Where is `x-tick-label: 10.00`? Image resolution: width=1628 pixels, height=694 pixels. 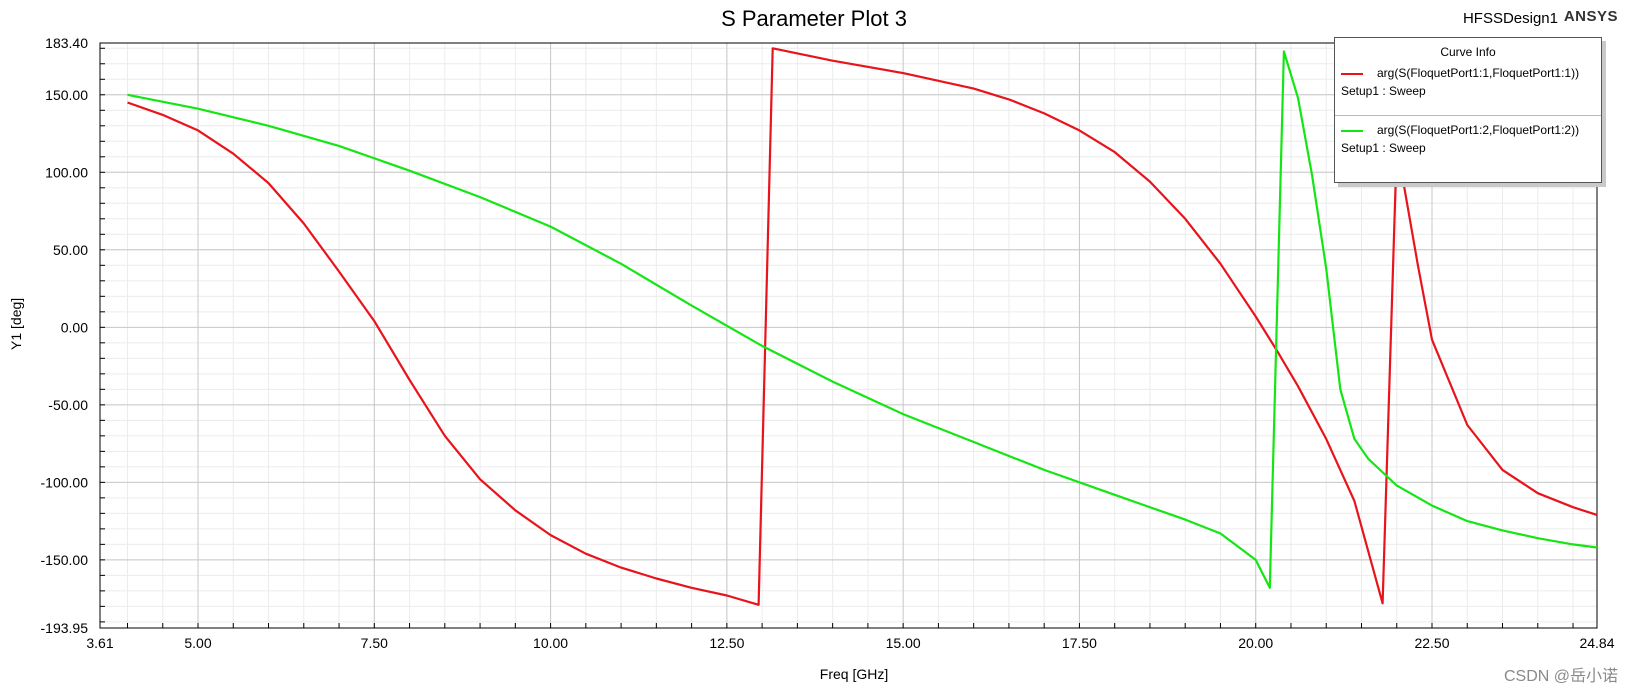 x-tick-label: 10.00 is located at coordinates (550, 643).